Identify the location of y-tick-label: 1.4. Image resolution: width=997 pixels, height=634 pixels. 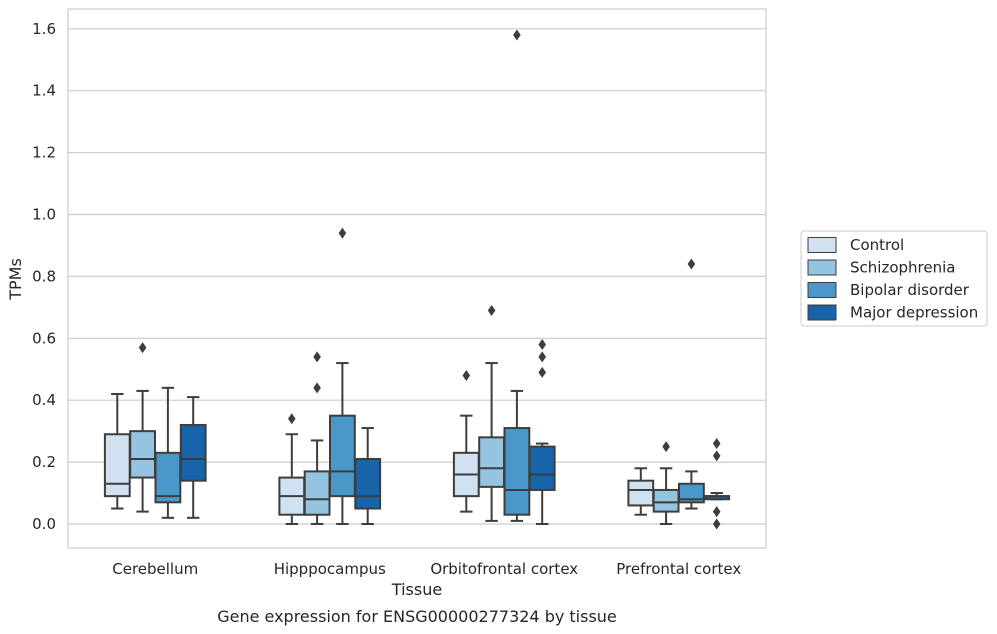
(44, 91).